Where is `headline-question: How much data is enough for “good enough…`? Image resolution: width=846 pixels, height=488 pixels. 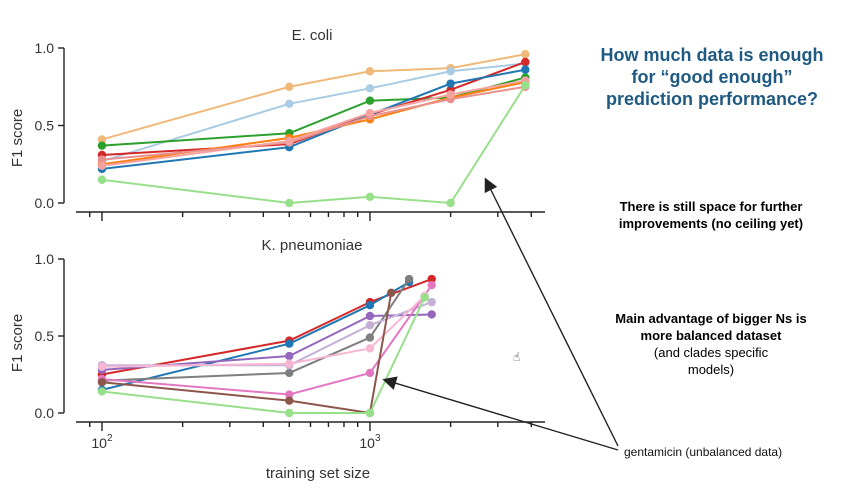 headline-question: How much data is enough for “good enough… is located at coordinates (712, 77).